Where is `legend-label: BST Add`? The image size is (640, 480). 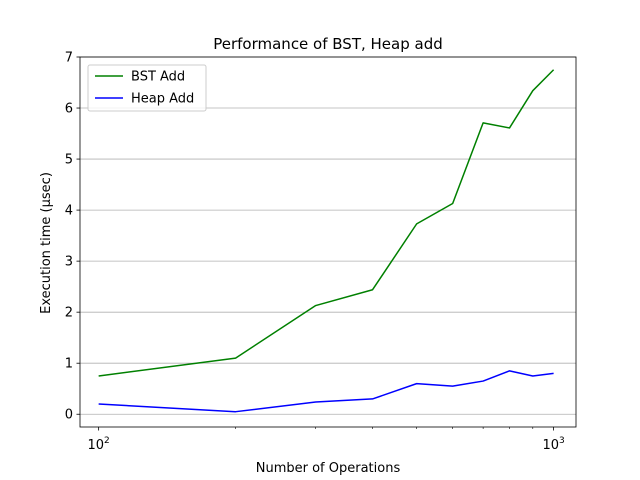 legend-label: BST Add is located at coordinates (158, 77).